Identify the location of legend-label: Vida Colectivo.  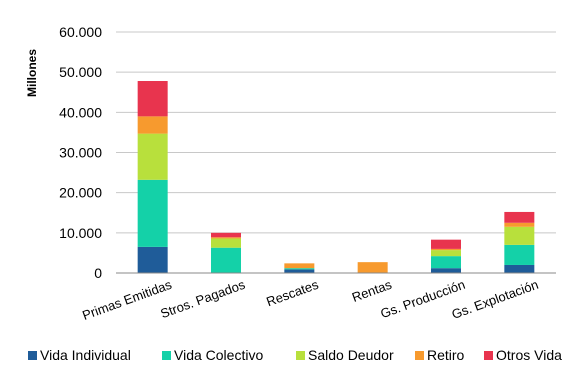
(218, 355).